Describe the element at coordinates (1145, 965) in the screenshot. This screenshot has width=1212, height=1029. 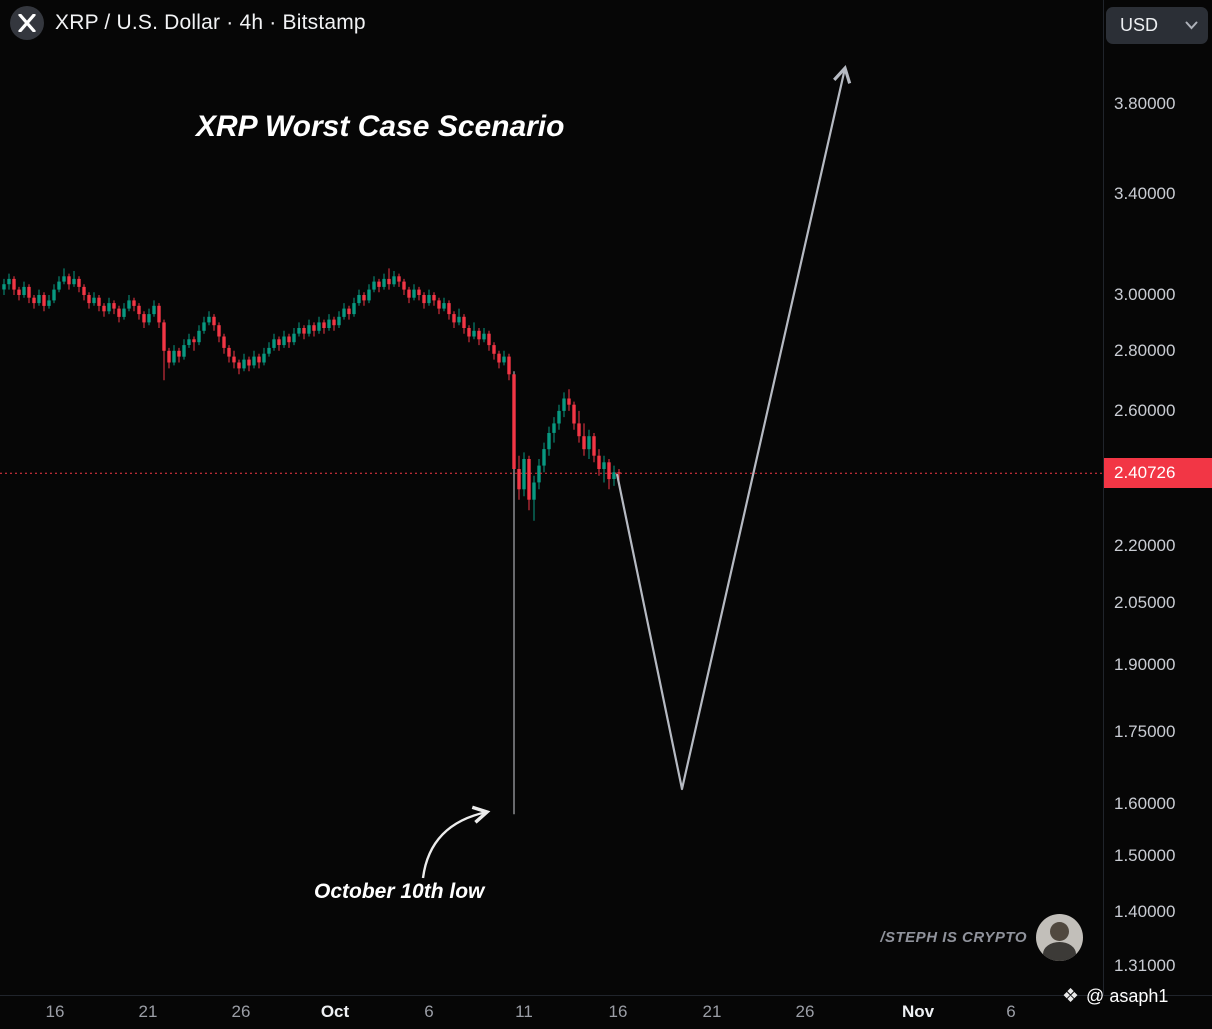
I see `price-tick: 1.31000` at that location.